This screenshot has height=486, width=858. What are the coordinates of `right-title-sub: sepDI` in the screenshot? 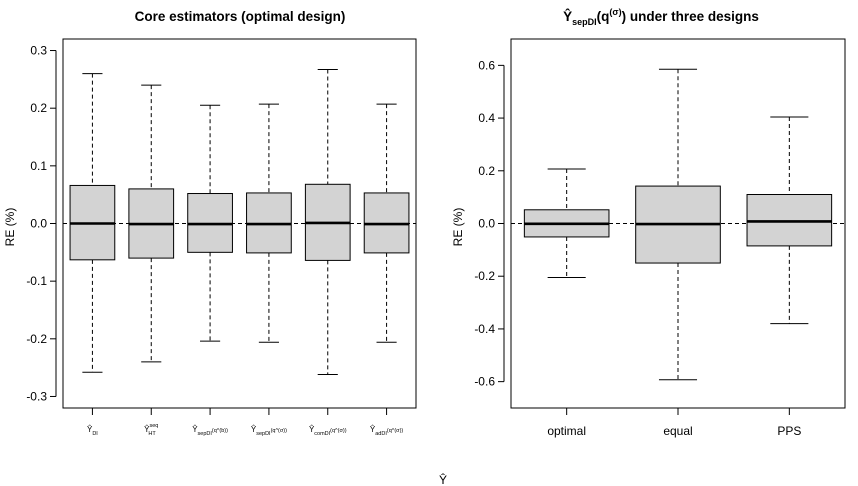 It's located at (584, 22).